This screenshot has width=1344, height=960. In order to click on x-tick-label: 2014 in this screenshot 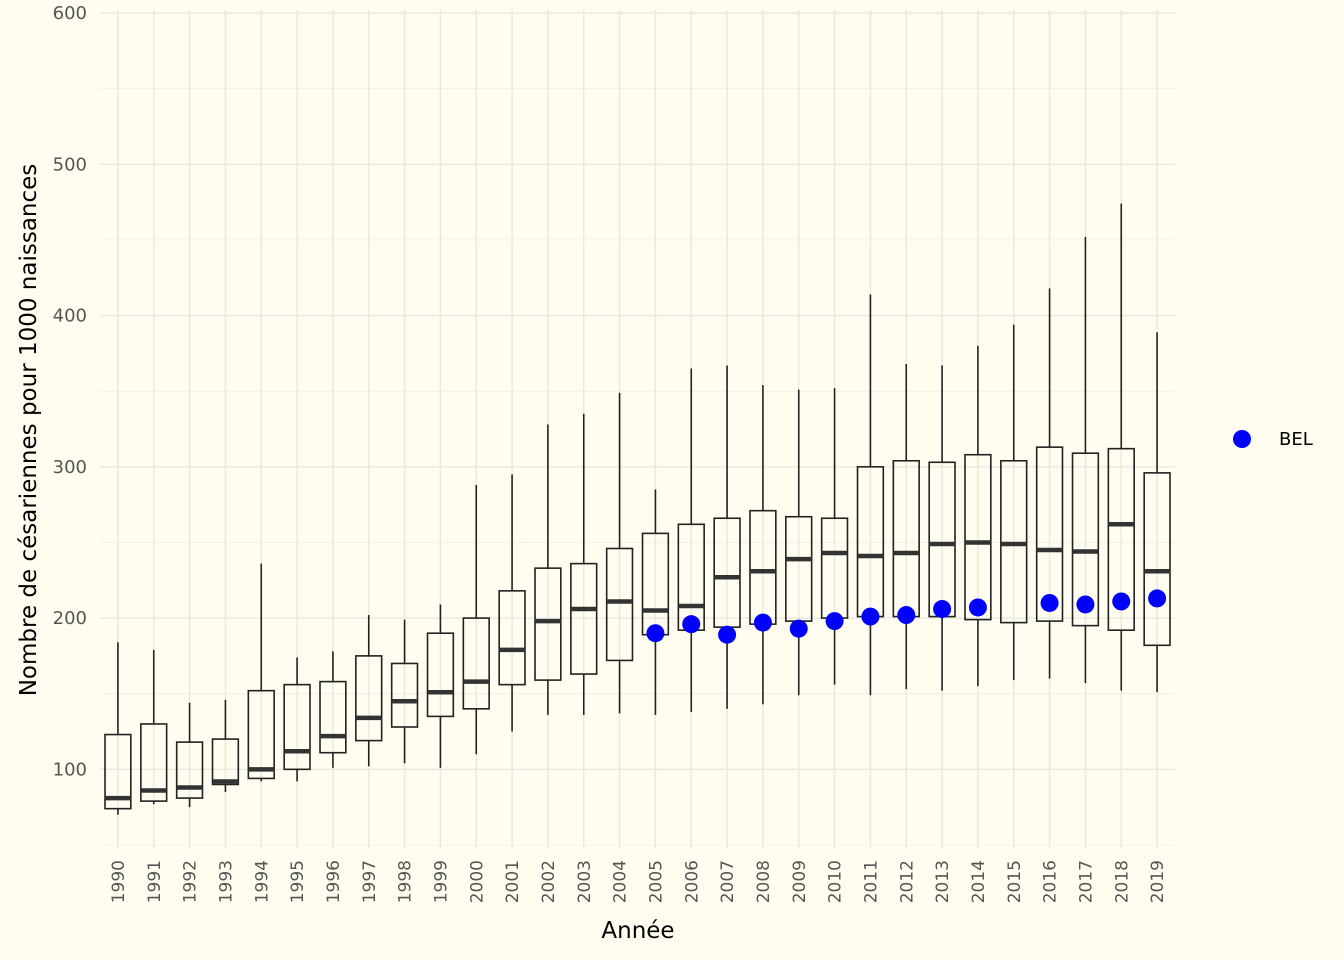, I will do `click(979, 881)`.